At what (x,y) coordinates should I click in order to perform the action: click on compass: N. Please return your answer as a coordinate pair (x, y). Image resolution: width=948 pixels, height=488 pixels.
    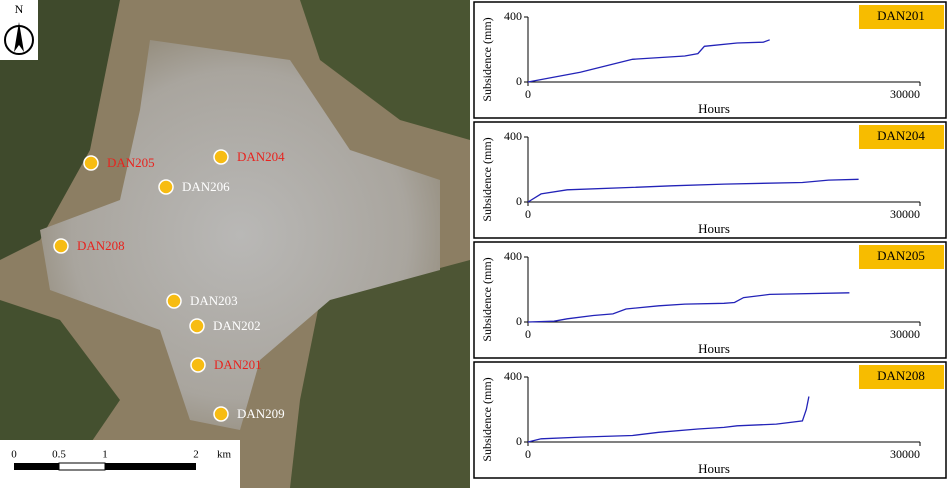
    Looking at the image, I should click on (19, 30).